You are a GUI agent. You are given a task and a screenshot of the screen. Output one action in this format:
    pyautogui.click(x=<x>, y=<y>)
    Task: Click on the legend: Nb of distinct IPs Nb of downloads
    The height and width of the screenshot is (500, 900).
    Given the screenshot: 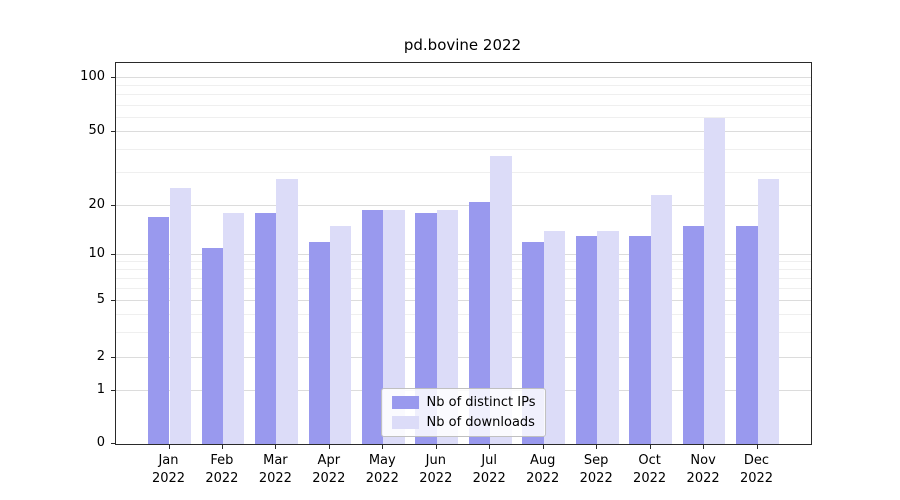 What is the action you would take?
    pyautogui.click(x=463, y=412)
    